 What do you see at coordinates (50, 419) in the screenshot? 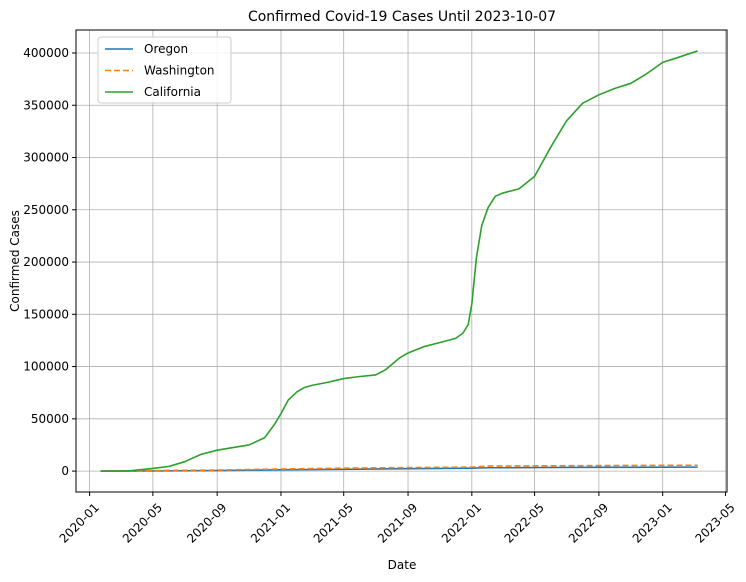
I see `y-tick-label: 50000` at bounding box center [50, 419].